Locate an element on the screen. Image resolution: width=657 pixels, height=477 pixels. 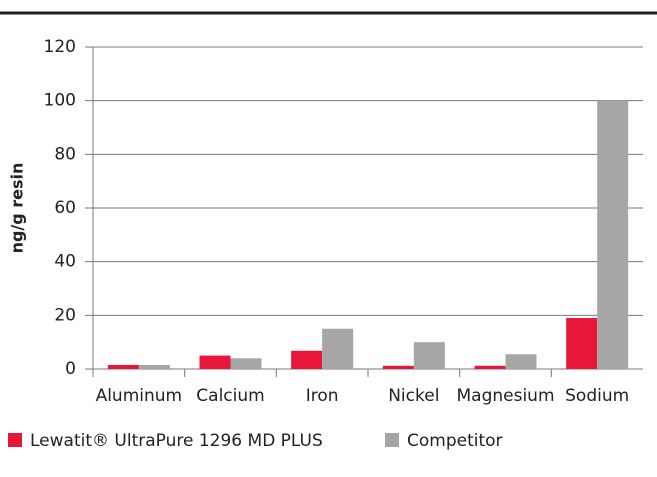
legend-label: Competitor is located at coordinates (455, 441).